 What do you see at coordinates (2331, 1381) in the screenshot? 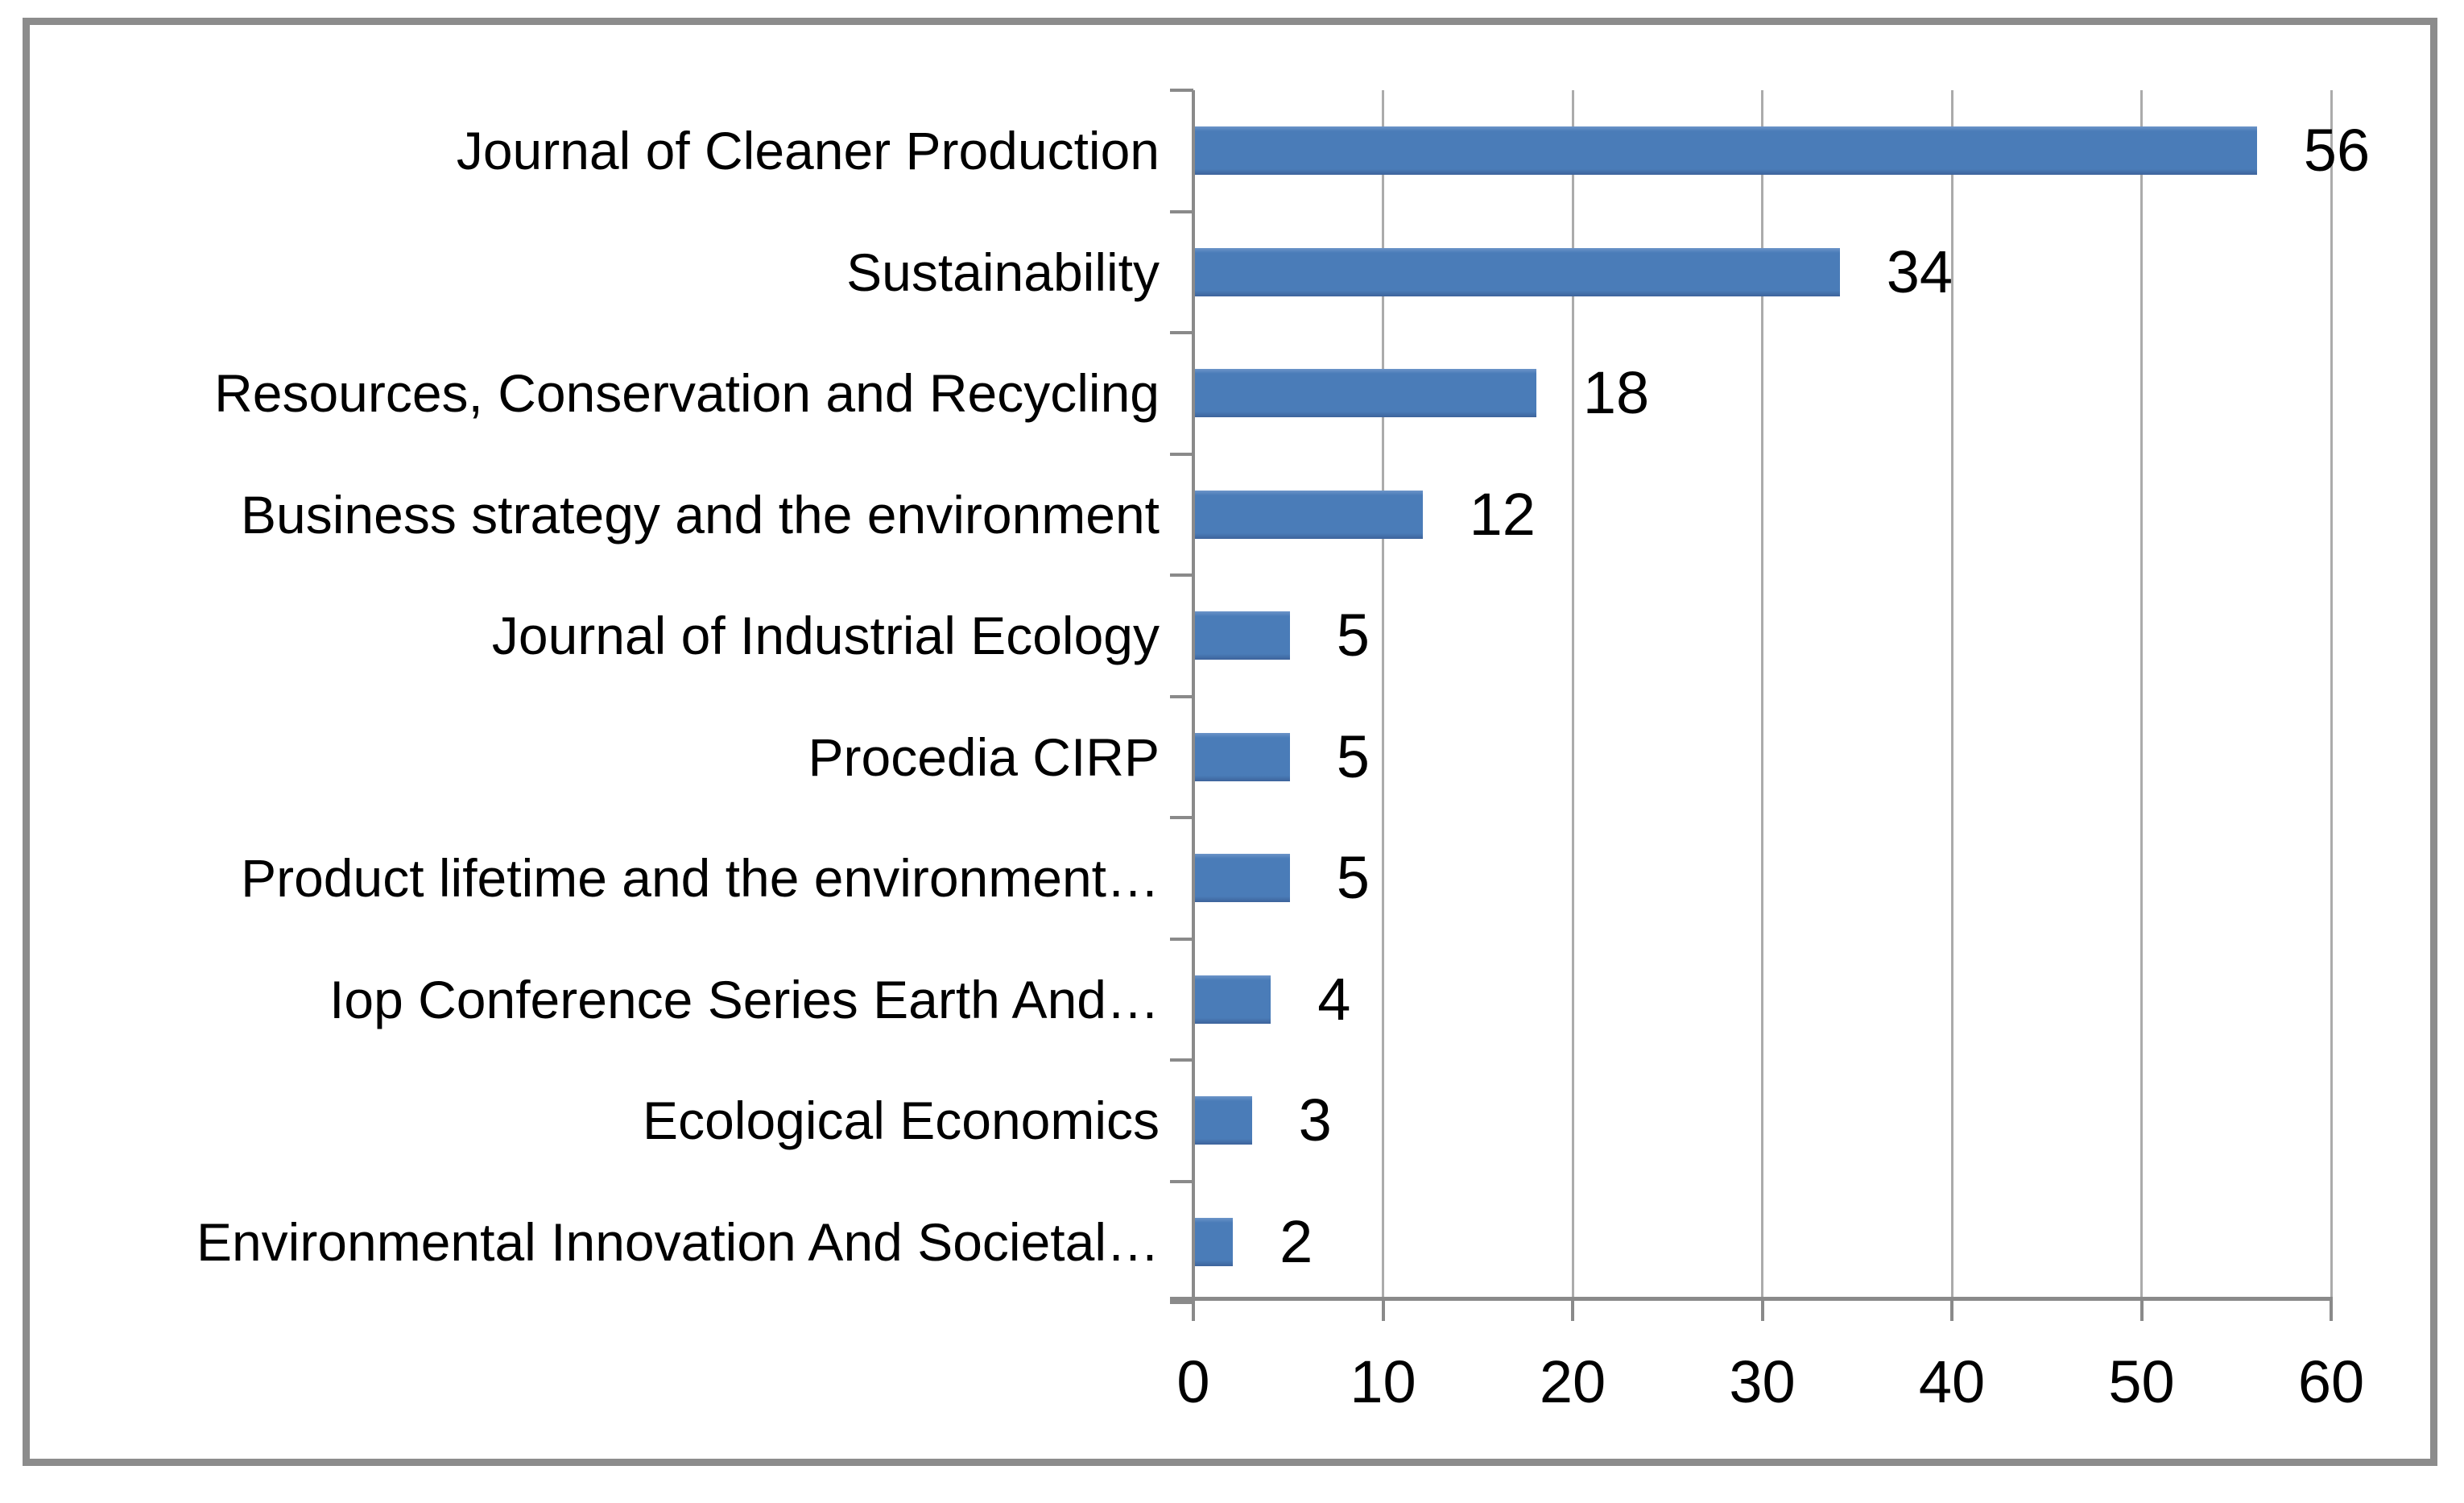
I see `x-axis-tick-label: 60` at bounding box center [2331, 1381].